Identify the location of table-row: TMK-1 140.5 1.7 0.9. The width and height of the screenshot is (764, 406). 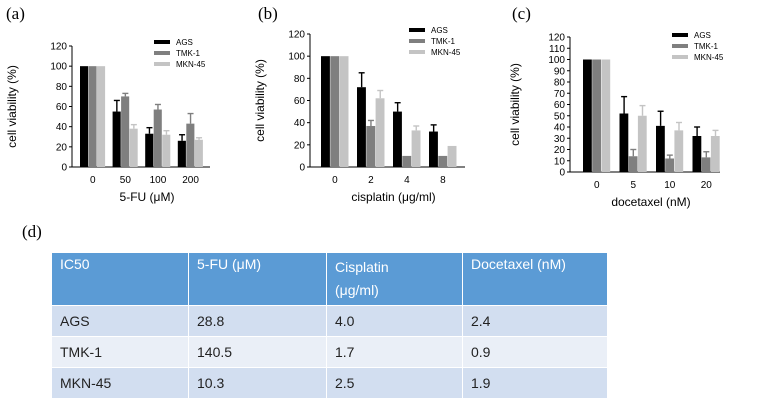
(329, 352).